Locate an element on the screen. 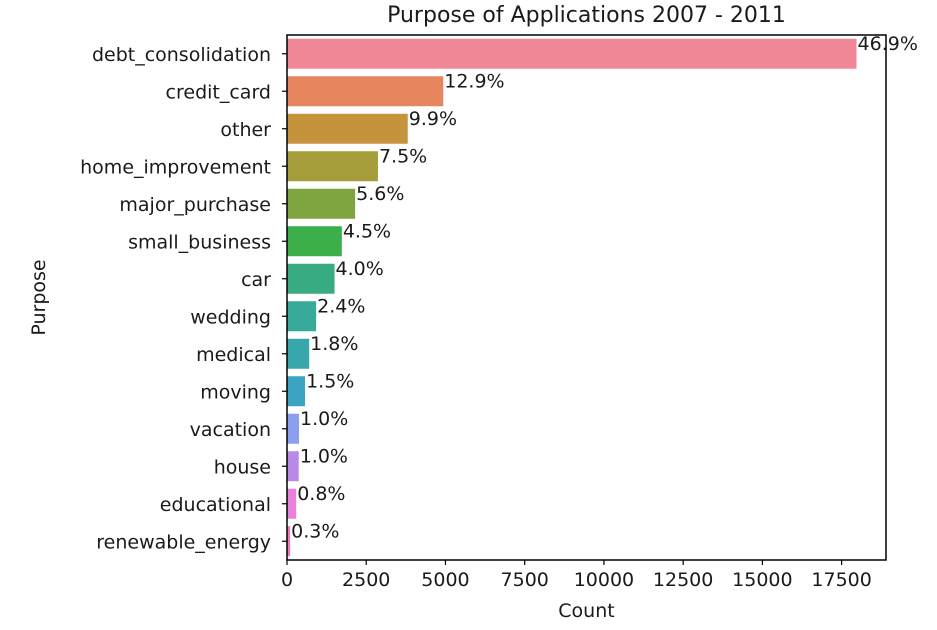 Image resolution: width=937 pixels, height=630 pixels. bar-value-label: 0.3% is located at coordinates (315, 531).